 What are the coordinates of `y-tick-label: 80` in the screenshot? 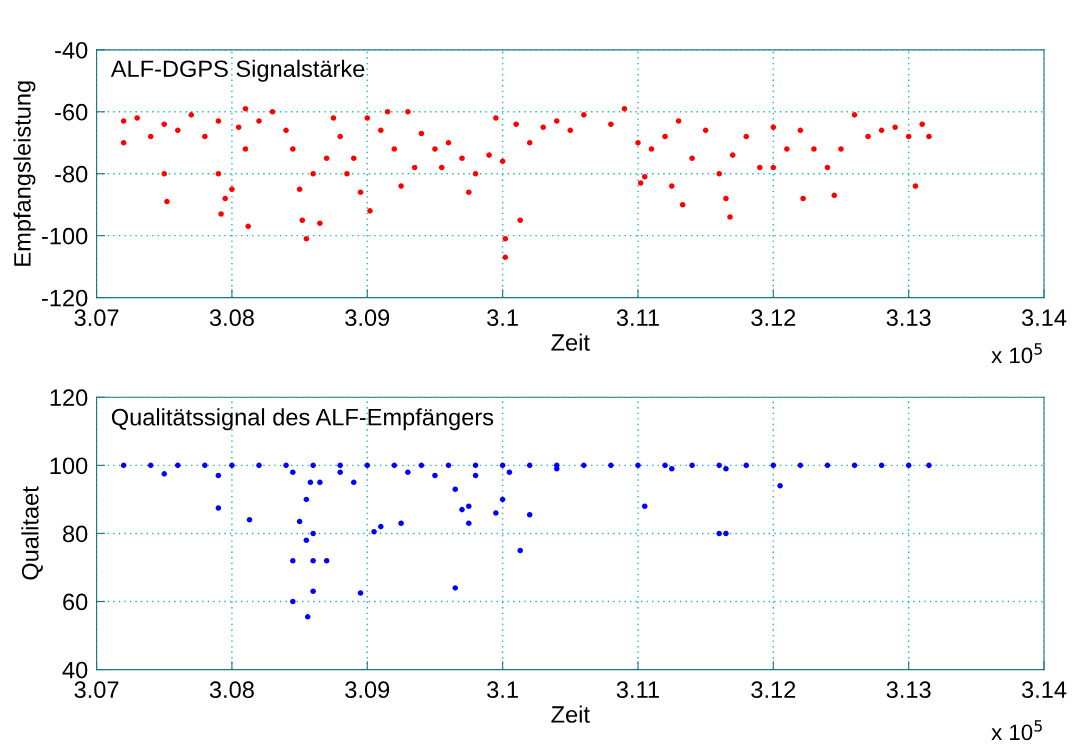 It's located at (75, 534).